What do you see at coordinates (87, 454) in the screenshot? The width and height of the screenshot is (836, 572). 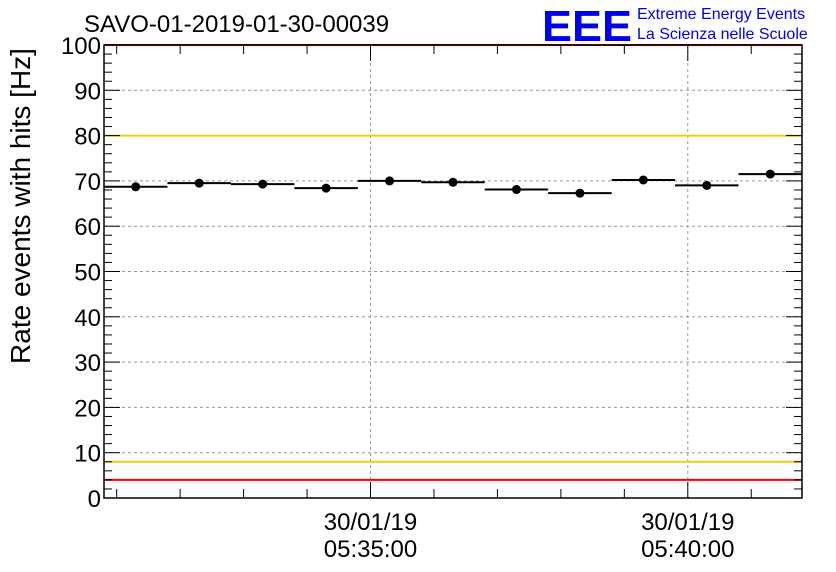 I see `y-tick-label: 10` at bounding box center [87, 454].